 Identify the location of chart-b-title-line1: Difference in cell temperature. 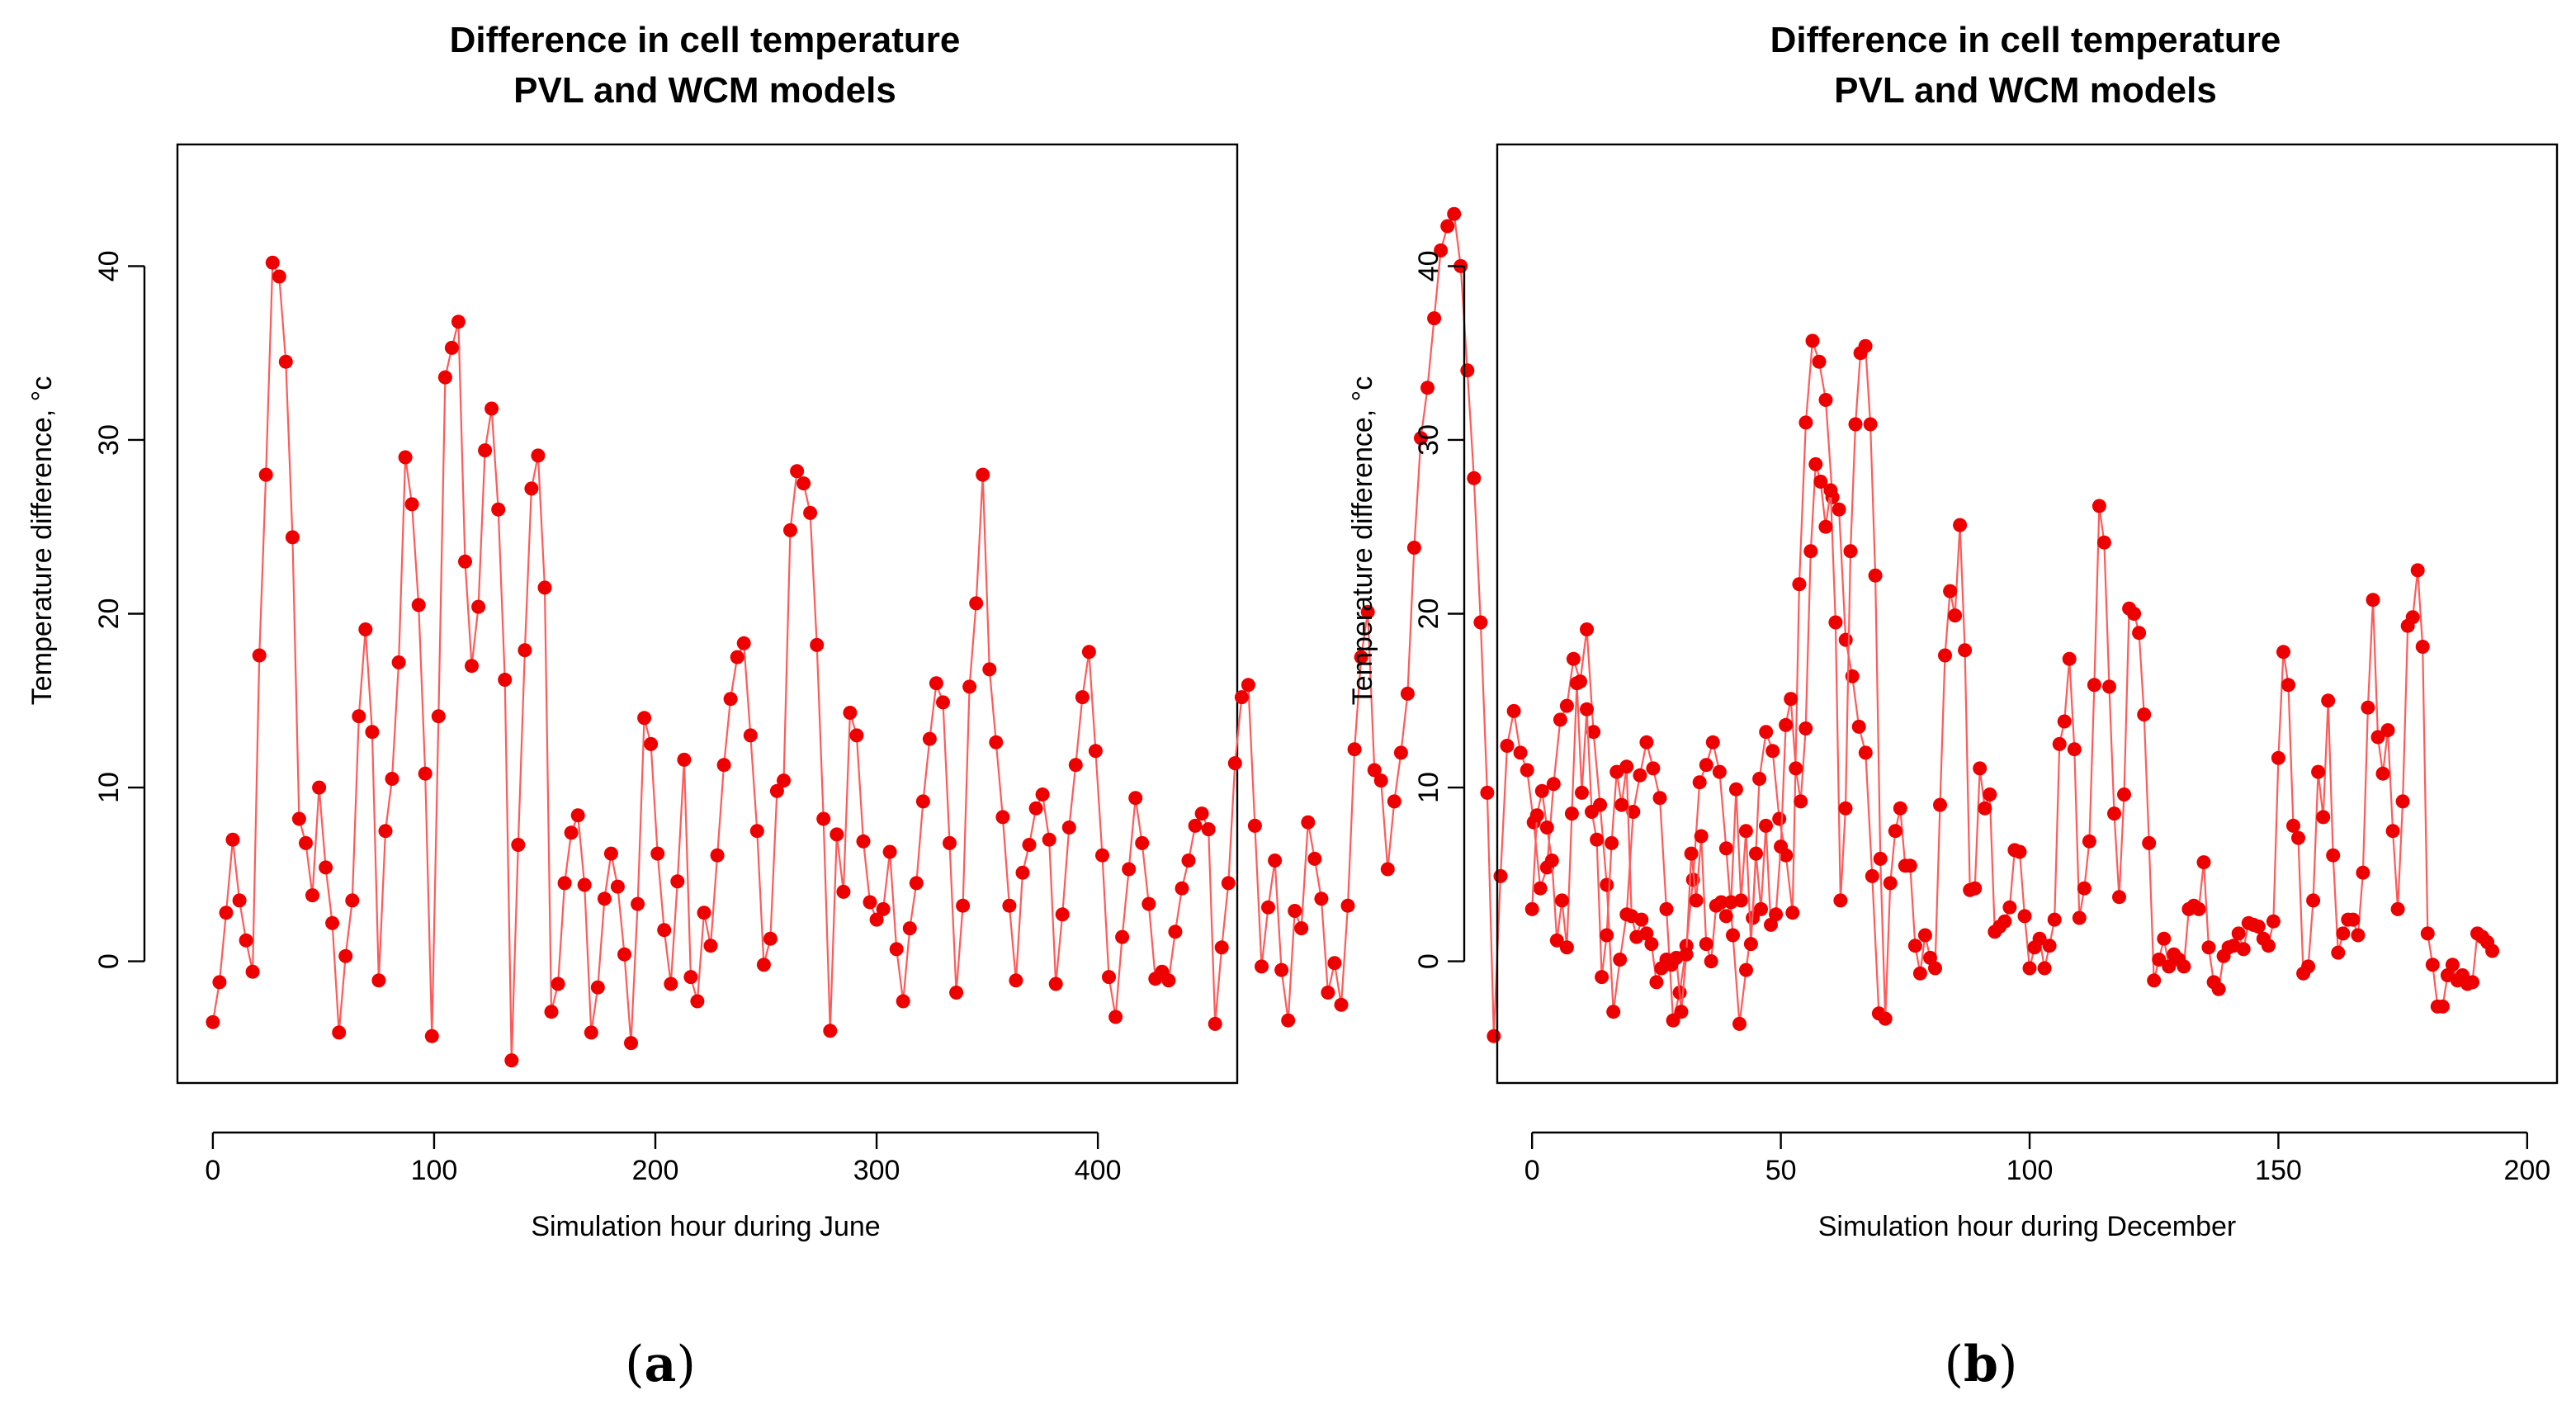
(2025, 40).